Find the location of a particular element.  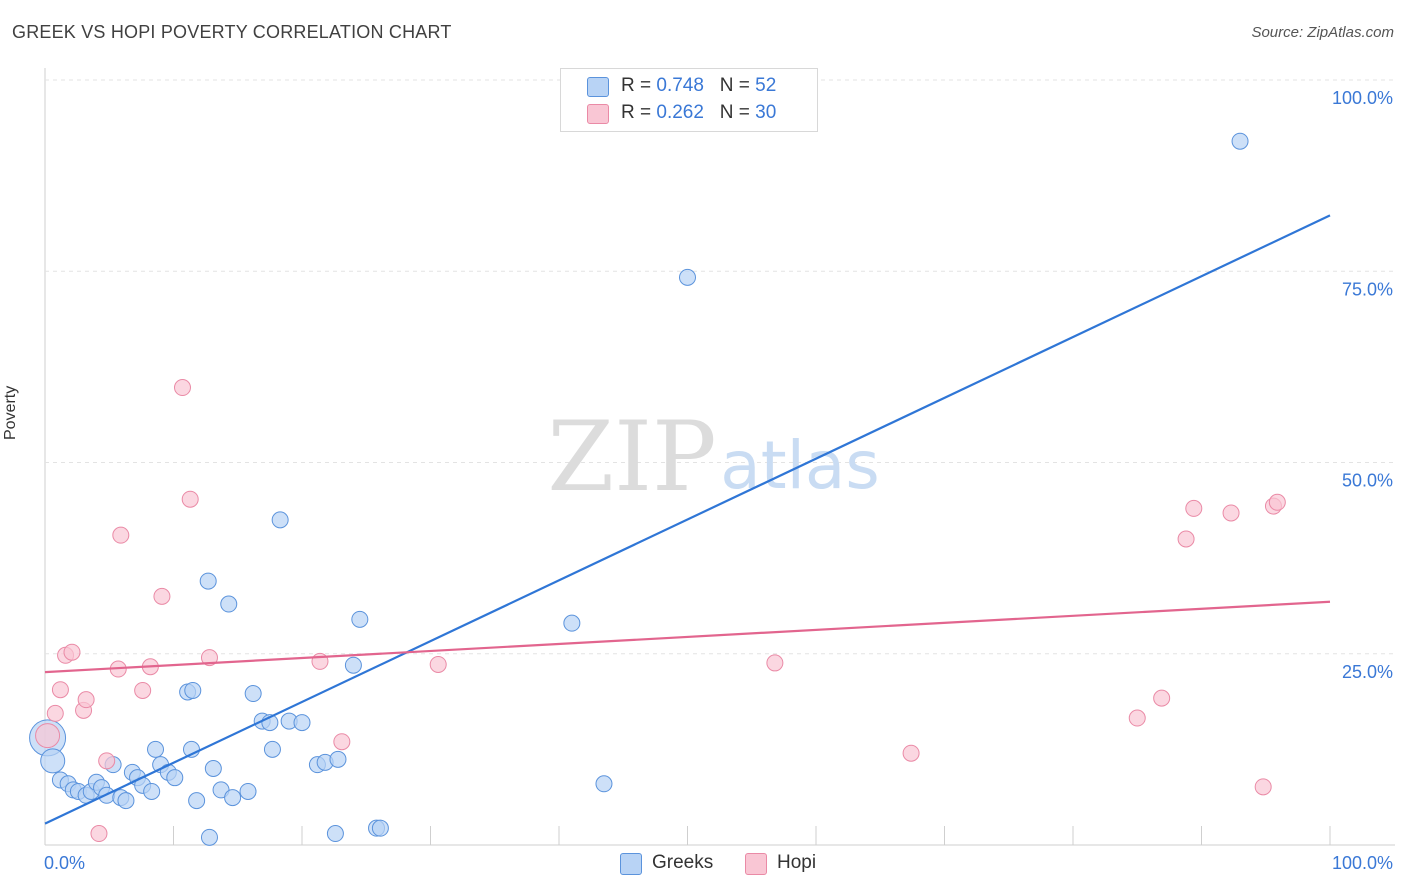

y-tick-label-100: 100.0% is located at coordinates (1362, 98).